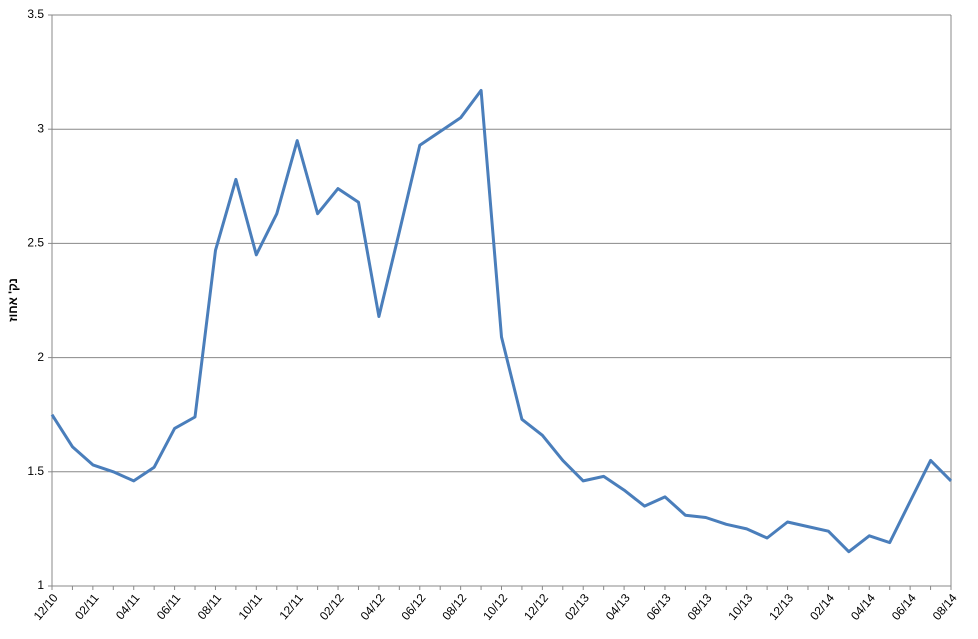 Image resolution: width=978 pixels, height=639 pixels. What do you see at coordinates (373, 607) in the screenshot?
I see `x-tick-label: 04/12` at bounding box center [373, 607].